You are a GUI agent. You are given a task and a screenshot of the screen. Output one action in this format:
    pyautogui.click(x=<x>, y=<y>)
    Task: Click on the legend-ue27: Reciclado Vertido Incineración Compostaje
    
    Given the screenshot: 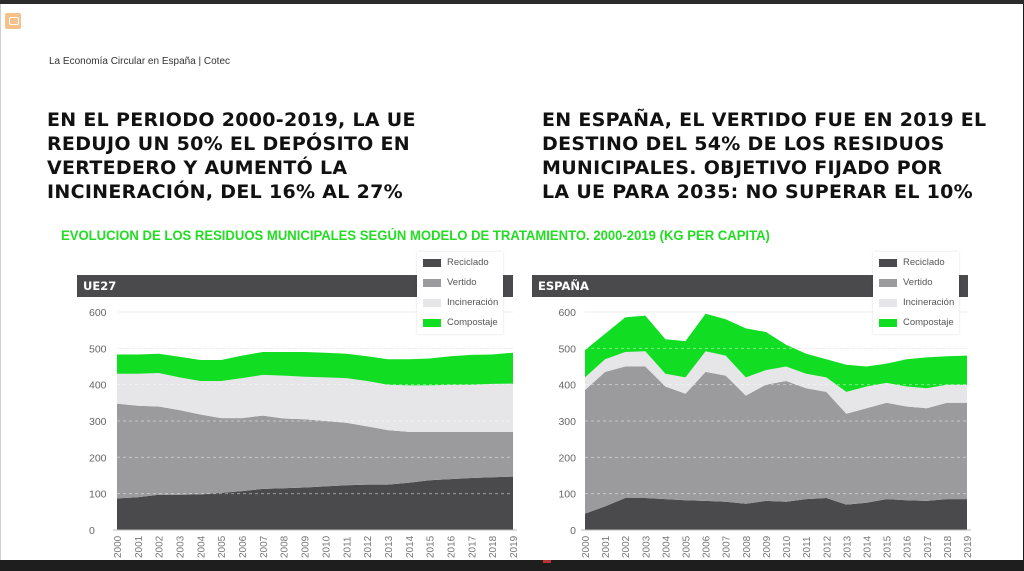 What is the action you would take?
    pyautogui.click(x=460, y=293)
    